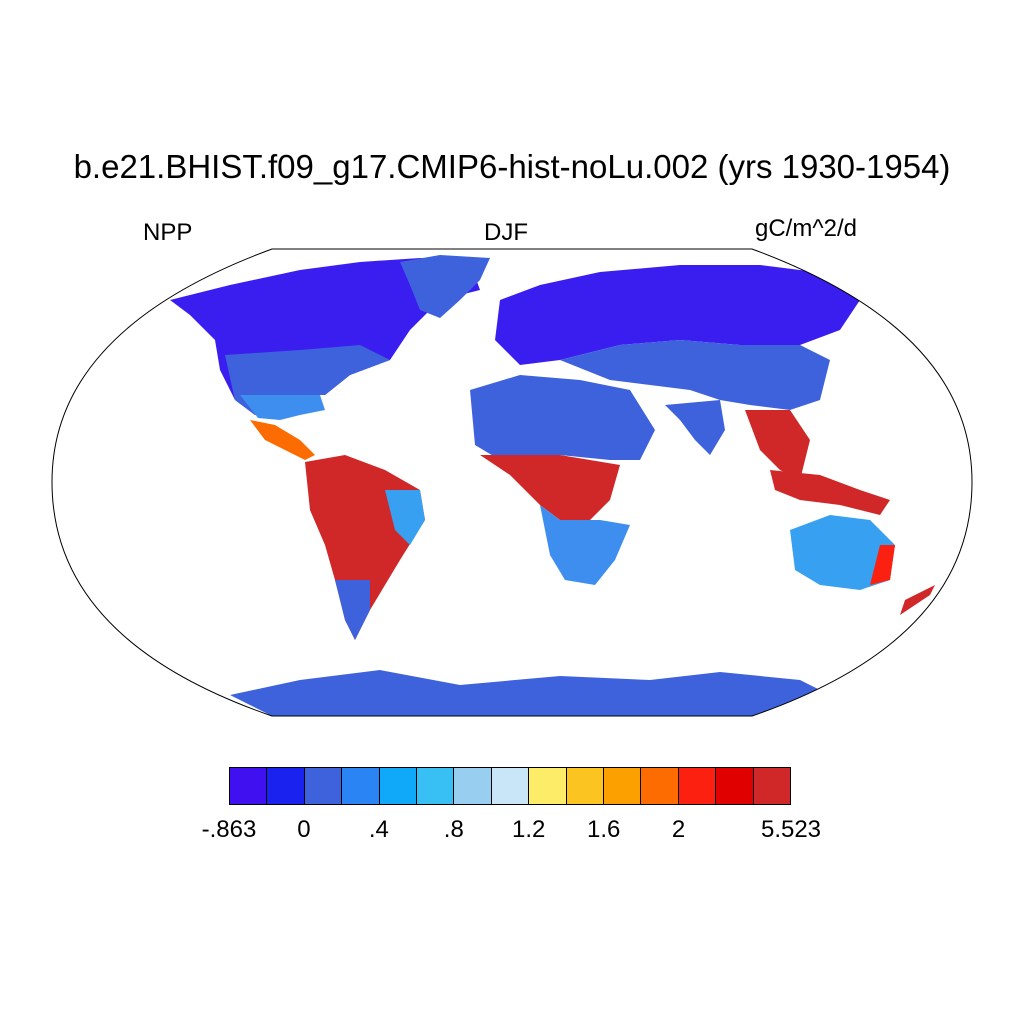  I want to click on eurasia-mid, so click(695, 375).